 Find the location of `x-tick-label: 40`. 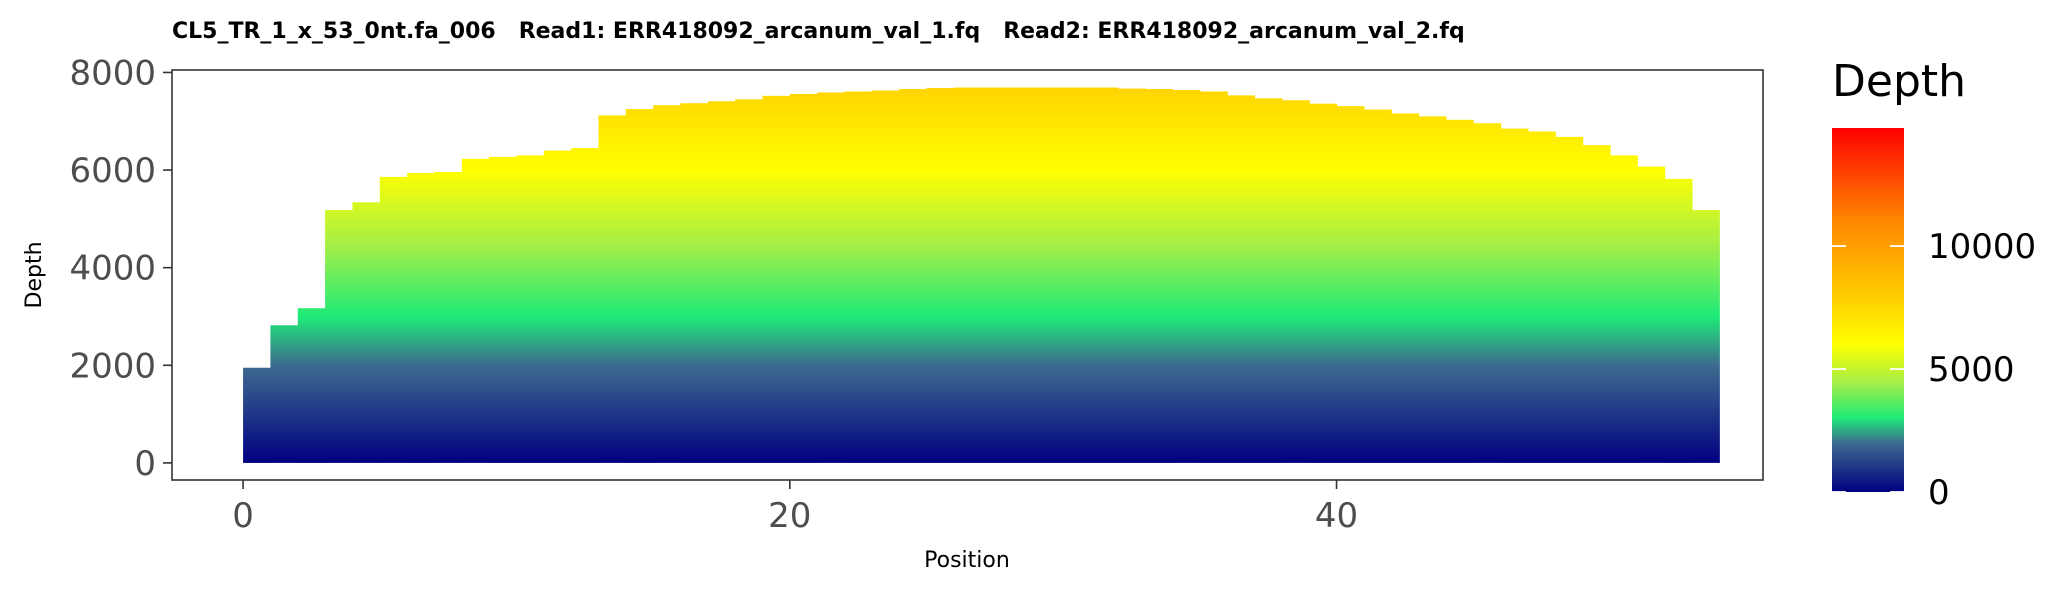

x-tick-label: 40 is located at coordinates (1336, 516).